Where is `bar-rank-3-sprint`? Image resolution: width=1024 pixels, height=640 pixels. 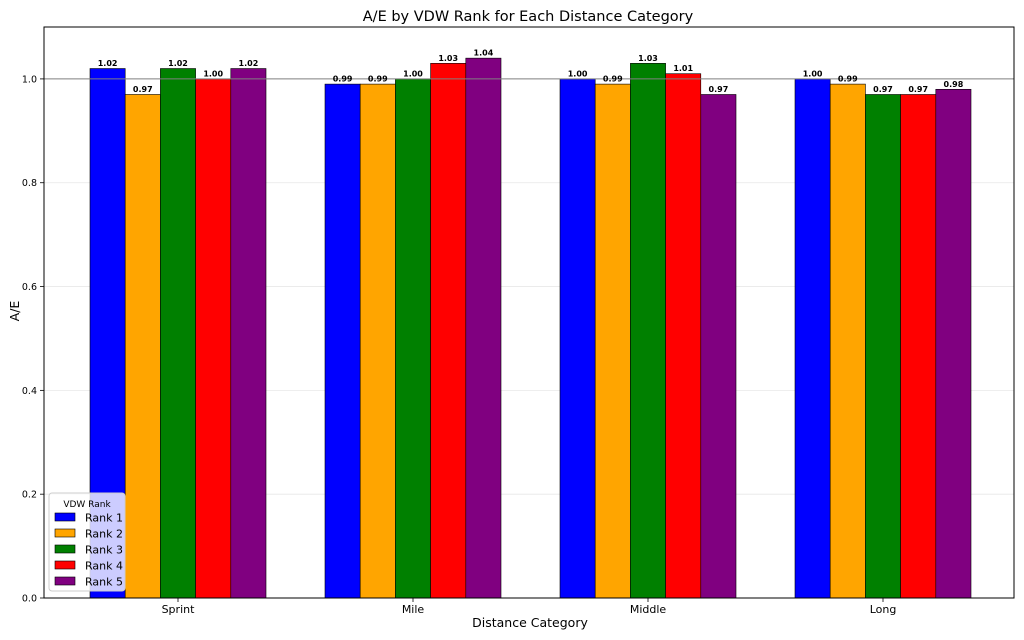 bar-rank-3-sprint is located at coordinates (178, 333).